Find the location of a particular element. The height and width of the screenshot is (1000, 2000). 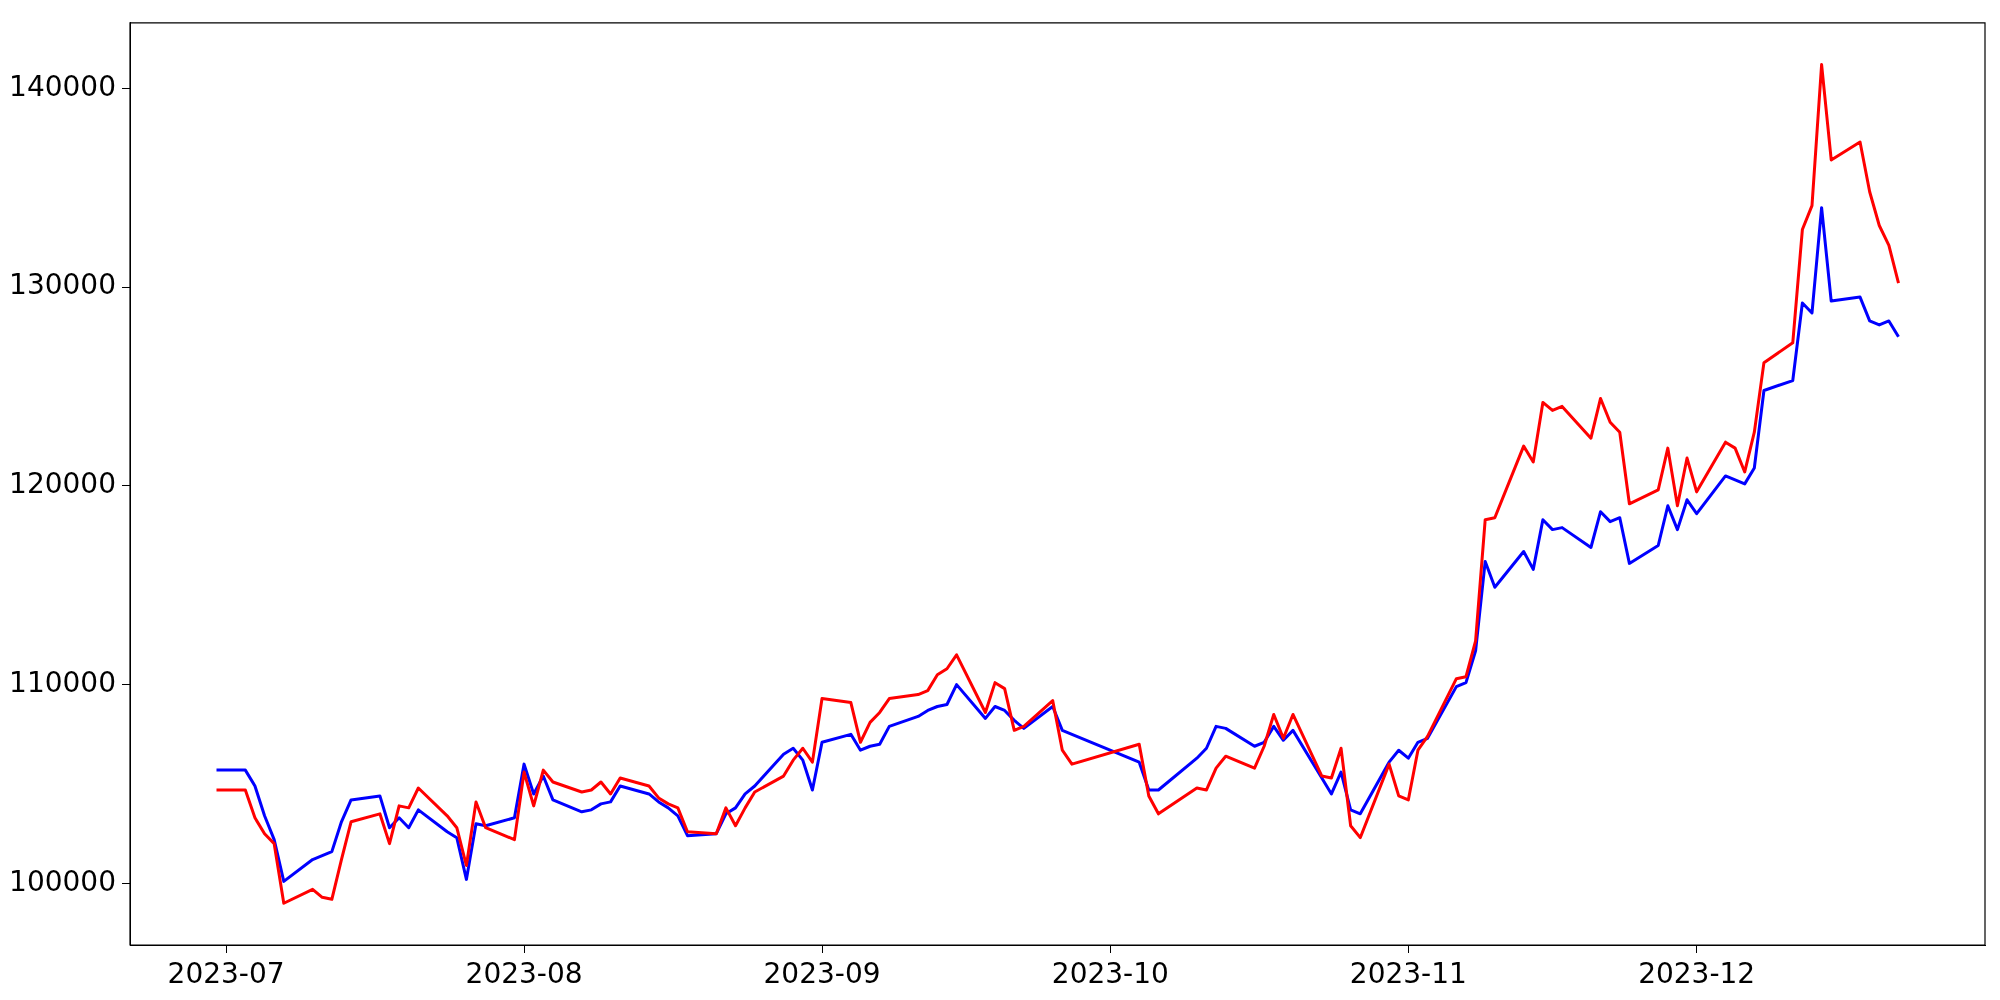

x-tick-label: 2023-12 is located at coordinates (1697, 974).